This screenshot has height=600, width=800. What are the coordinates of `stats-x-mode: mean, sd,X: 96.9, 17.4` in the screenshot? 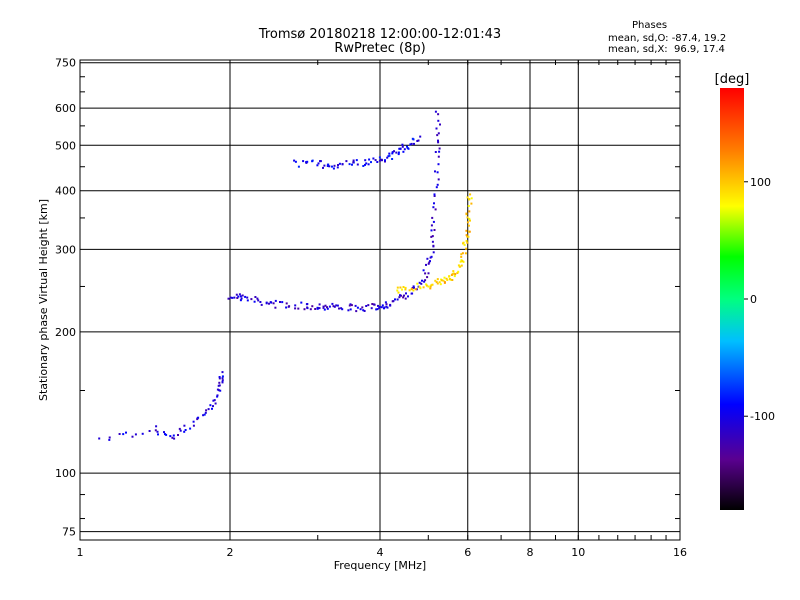 It's located at (666, 49).